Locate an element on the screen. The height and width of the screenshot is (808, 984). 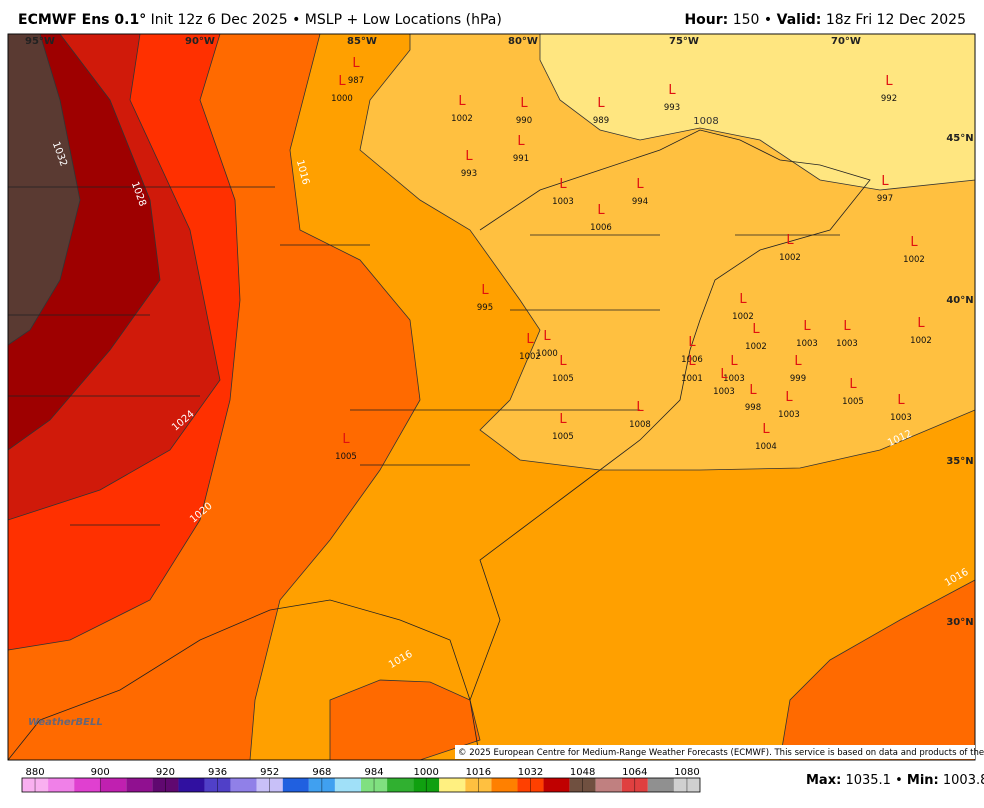
hour-label: Hour: is located at coordinates (706, 20).